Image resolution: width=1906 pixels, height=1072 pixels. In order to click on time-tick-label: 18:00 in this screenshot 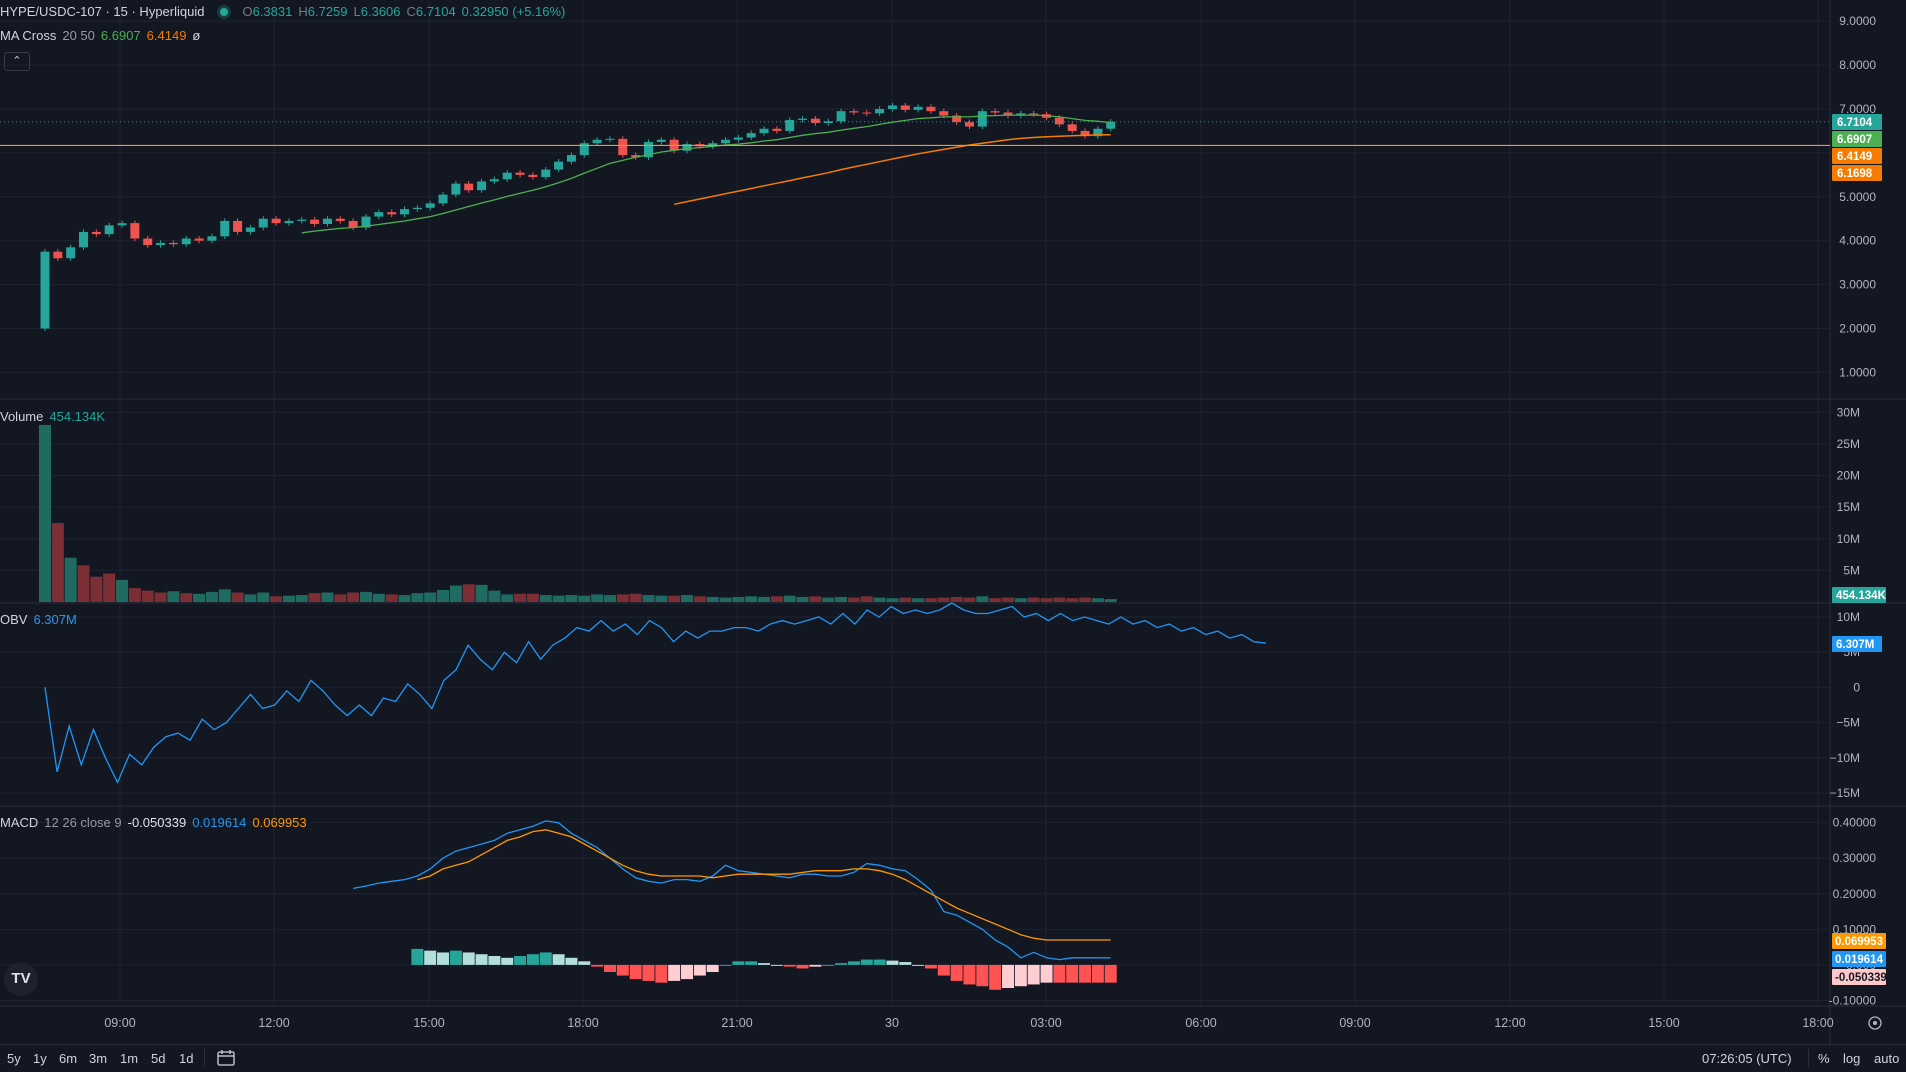, I will do `click(1817, 1023)`.